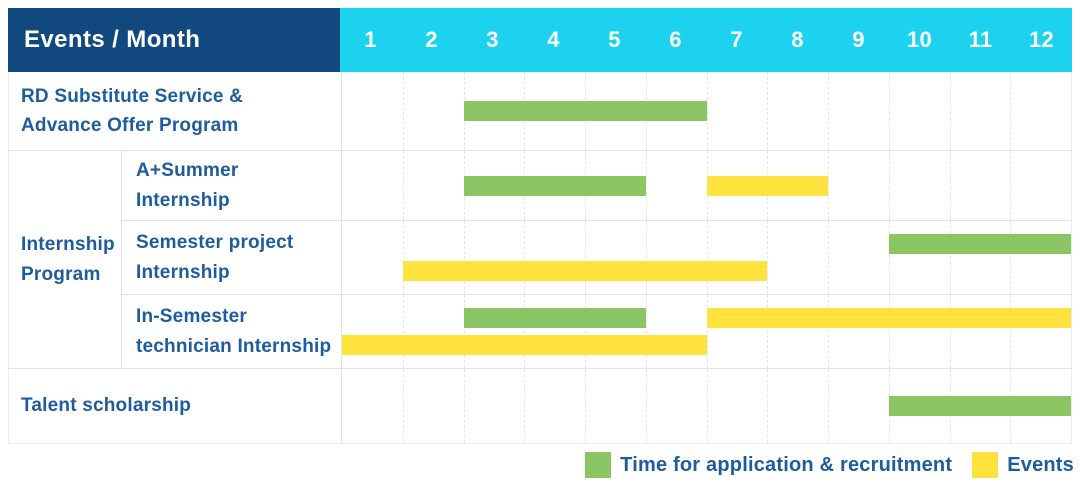 The width and height of the screenshot is (1080, 494). Describe the element at coordinates (1041, 39) in the screenshot. I see `month-header-12: 12` at that location.